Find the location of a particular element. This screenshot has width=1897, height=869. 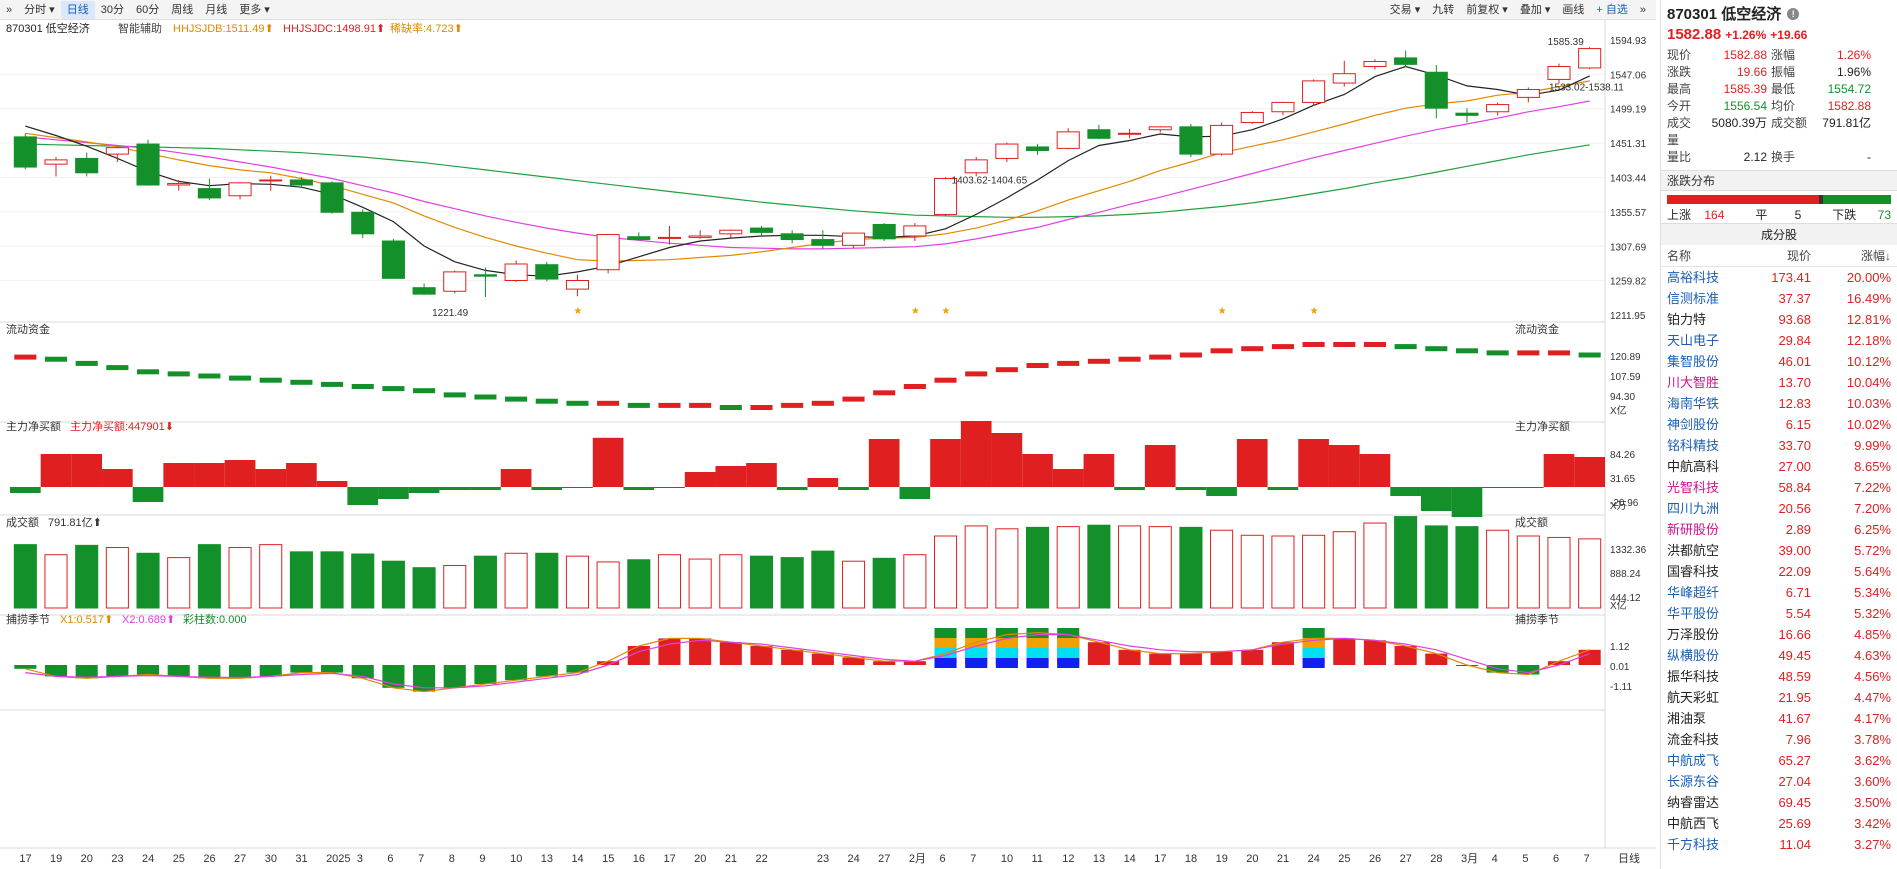

constituent-row: 川大智胜 13.70 10.04% is located at coordinates (1779, 382).